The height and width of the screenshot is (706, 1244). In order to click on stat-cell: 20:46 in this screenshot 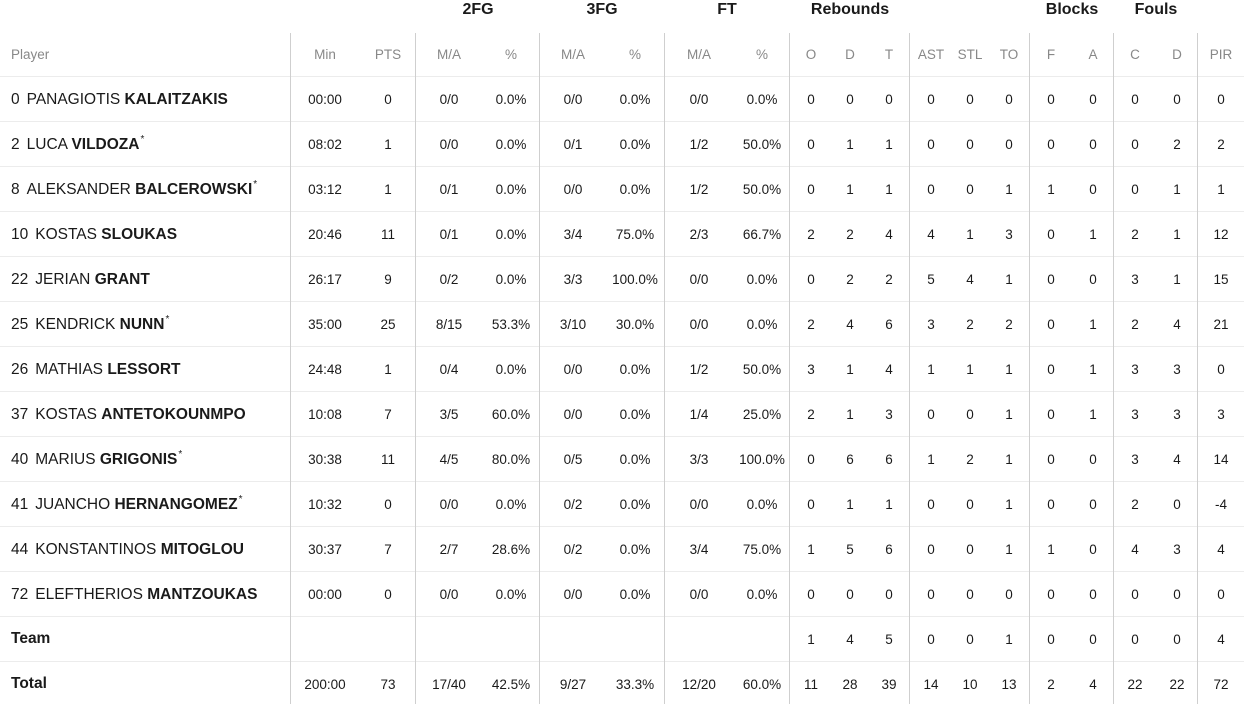, I will do `click(325, 234)`.